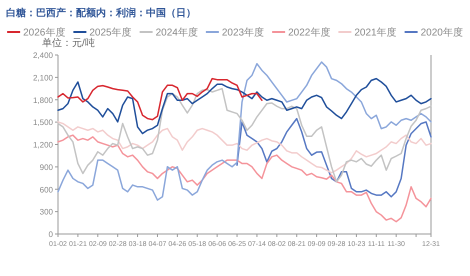  What do you see at coordinates (43, 55) in the screenshot?
I see `y-tick-label: 2,400` at bounding box center [43, 55].